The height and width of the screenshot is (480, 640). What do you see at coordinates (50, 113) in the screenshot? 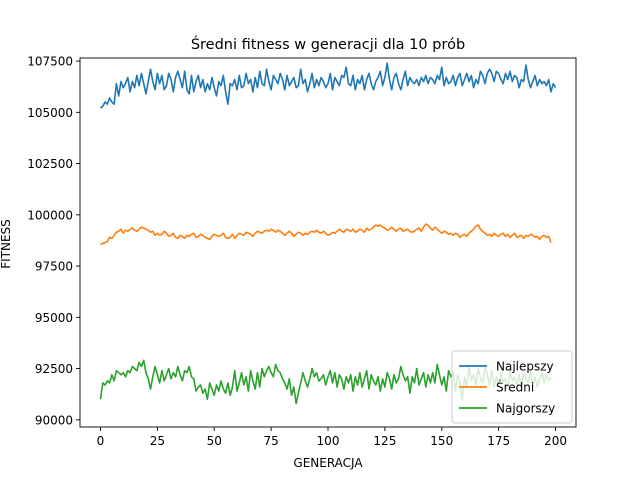
I see `y-tick-label: 105000` at bounding box center [50, 113].